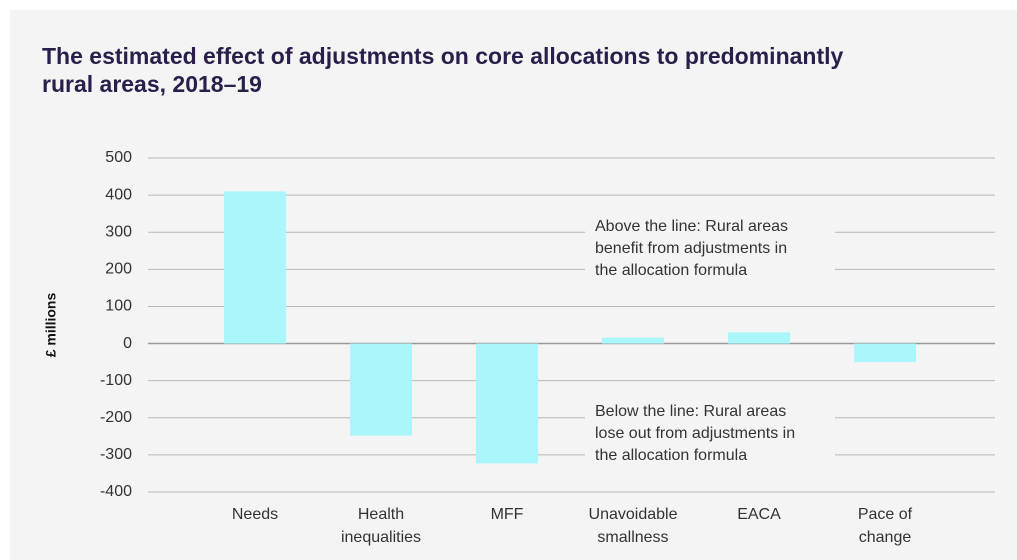 The height and width of the screenshot is (560, 1017). Describe the element at coordinates (127, 343) in the screenshot. I see `y-tick-label: 0` at that location.